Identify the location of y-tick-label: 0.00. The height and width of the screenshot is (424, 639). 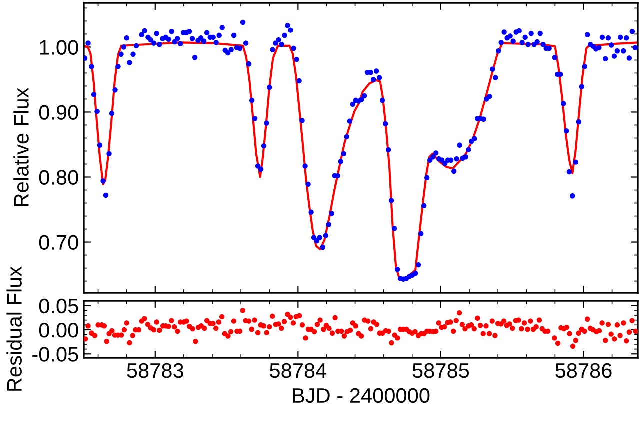
(58, 330).